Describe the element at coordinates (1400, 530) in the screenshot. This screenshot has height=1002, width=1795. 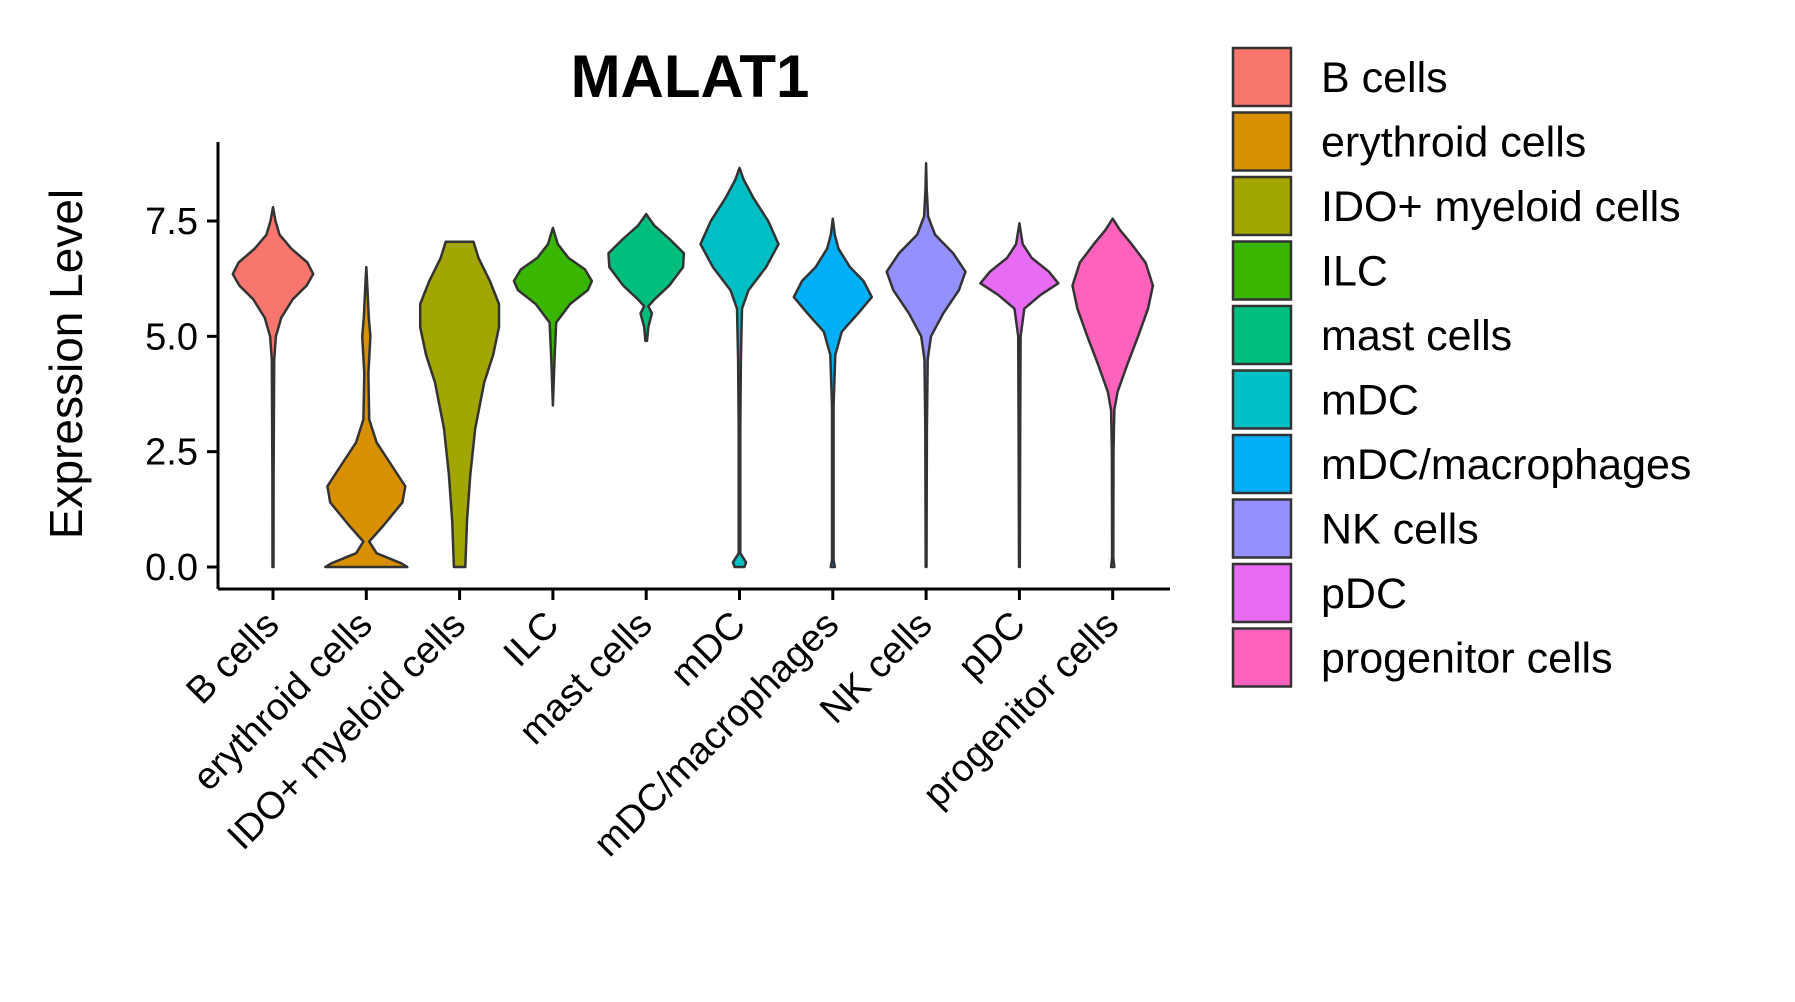
I see `legend-label: NK cells` at that location.